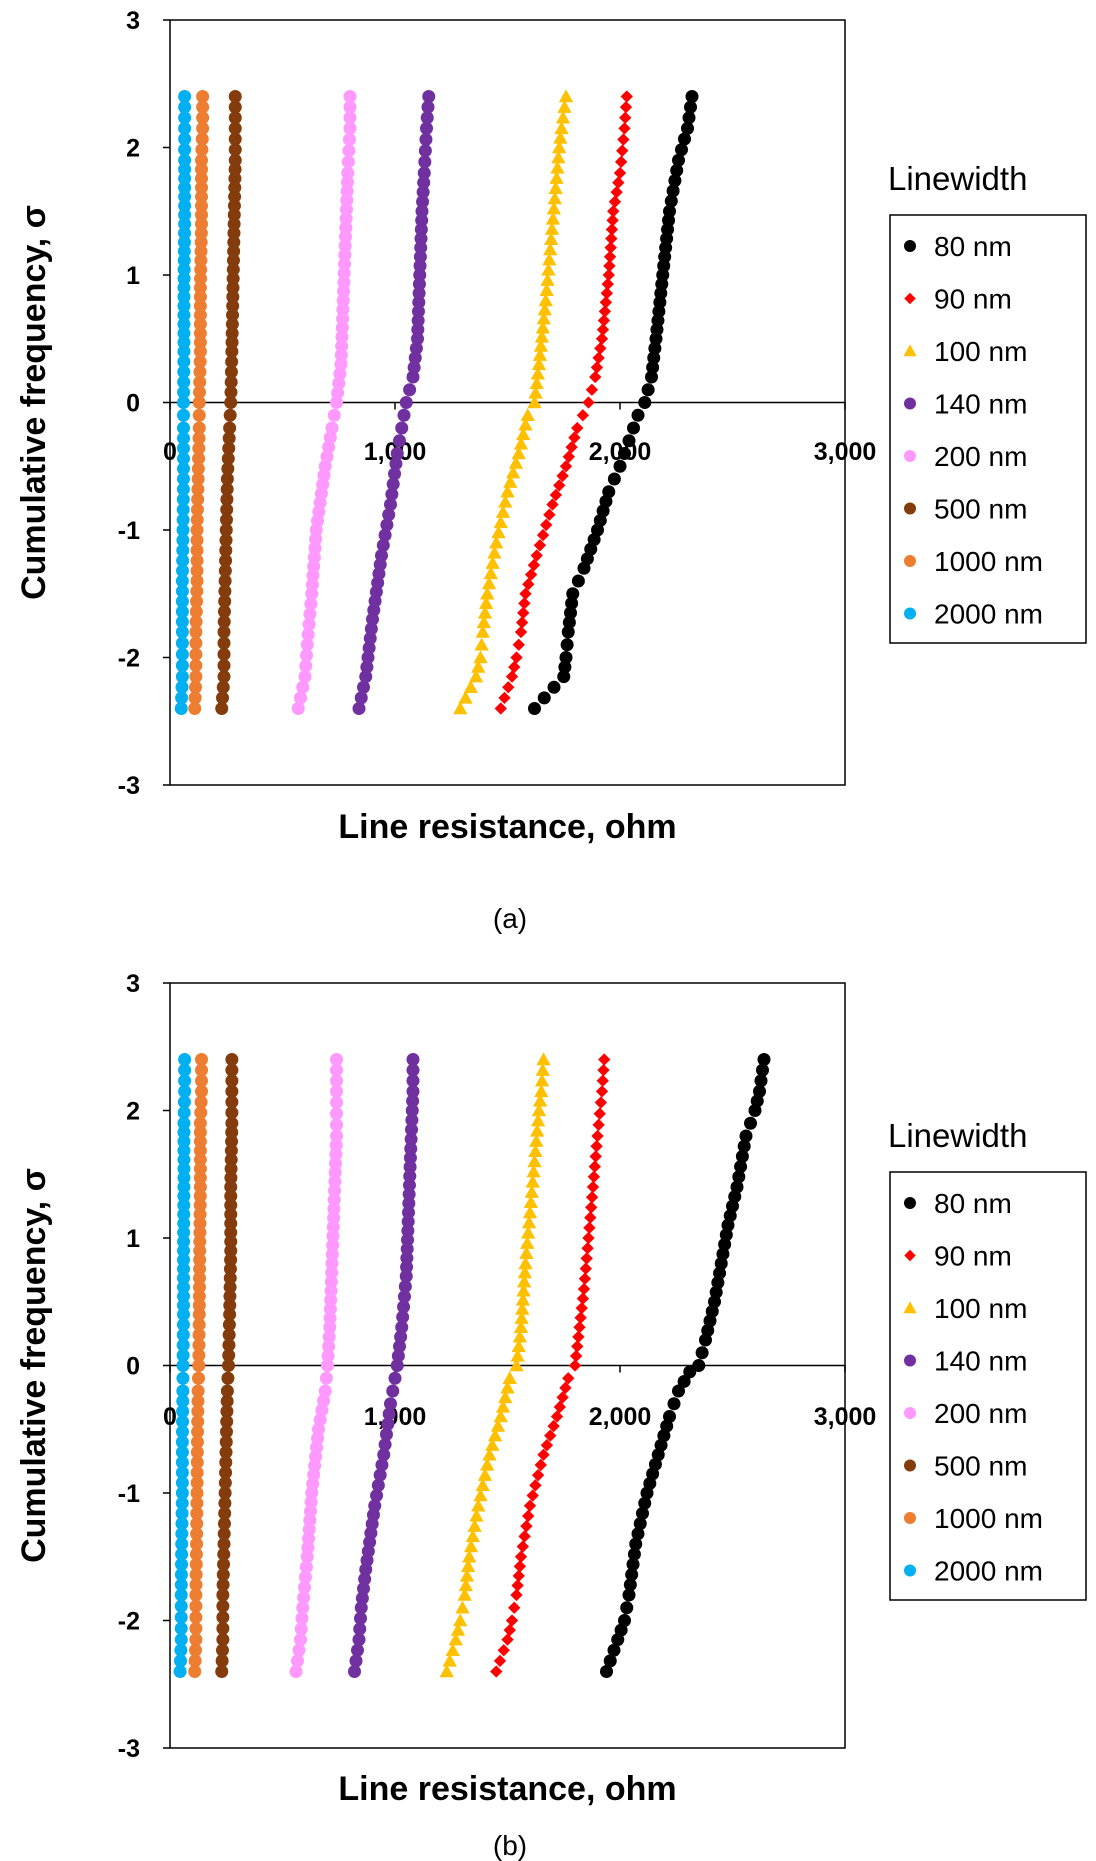 The image size is (1096, 1861). Describe the element at coordinates (620, 1417) in the screenshot. I see `x-tick-label: 2,000` at that location.